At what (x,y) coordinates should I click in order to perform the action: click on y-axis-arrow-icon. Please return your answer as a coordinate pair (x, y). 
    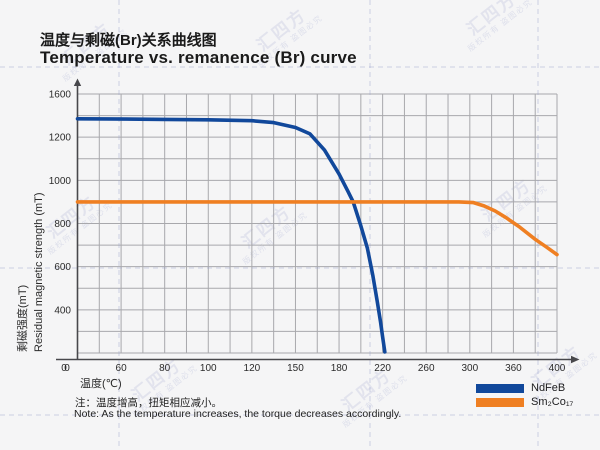
    Looking at the image, I should click on (77, 82).